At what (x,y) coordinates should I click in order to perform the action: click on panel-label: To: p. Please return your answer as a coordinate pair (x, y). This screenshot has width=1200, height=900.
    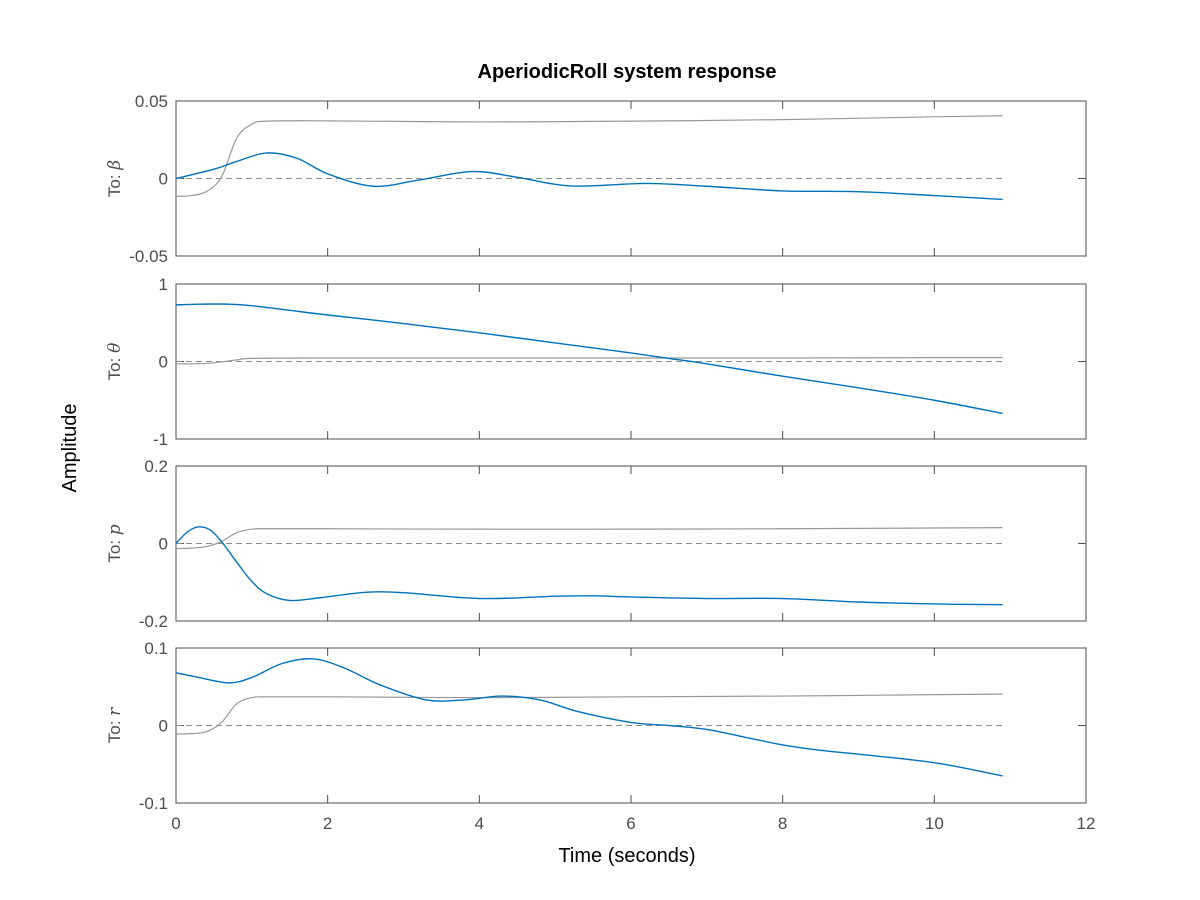
    Looking at the image, I should click on (115, 543).